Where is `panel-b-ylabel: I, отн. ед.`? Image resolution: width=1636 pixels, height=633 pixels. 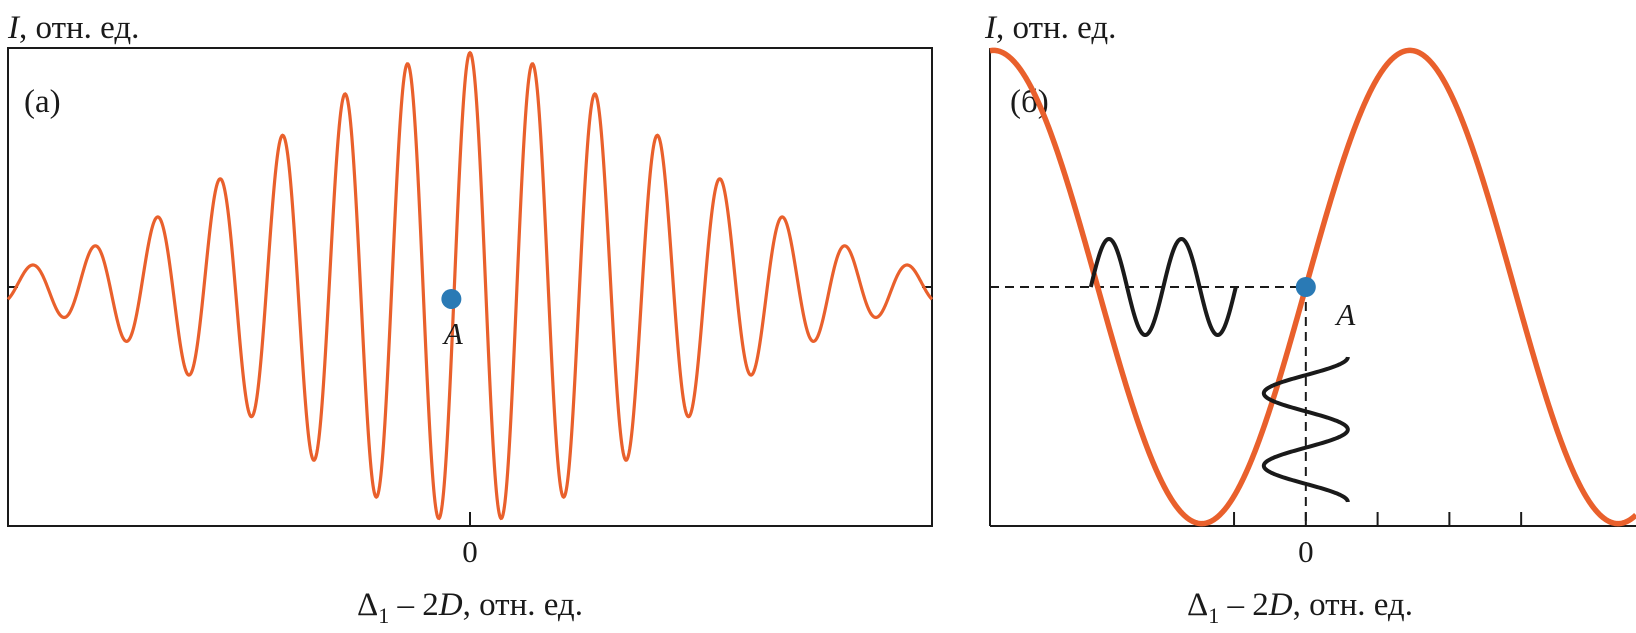 panel-b-ylabel: I, отн. ед. is located at coordinates (1050, 28).